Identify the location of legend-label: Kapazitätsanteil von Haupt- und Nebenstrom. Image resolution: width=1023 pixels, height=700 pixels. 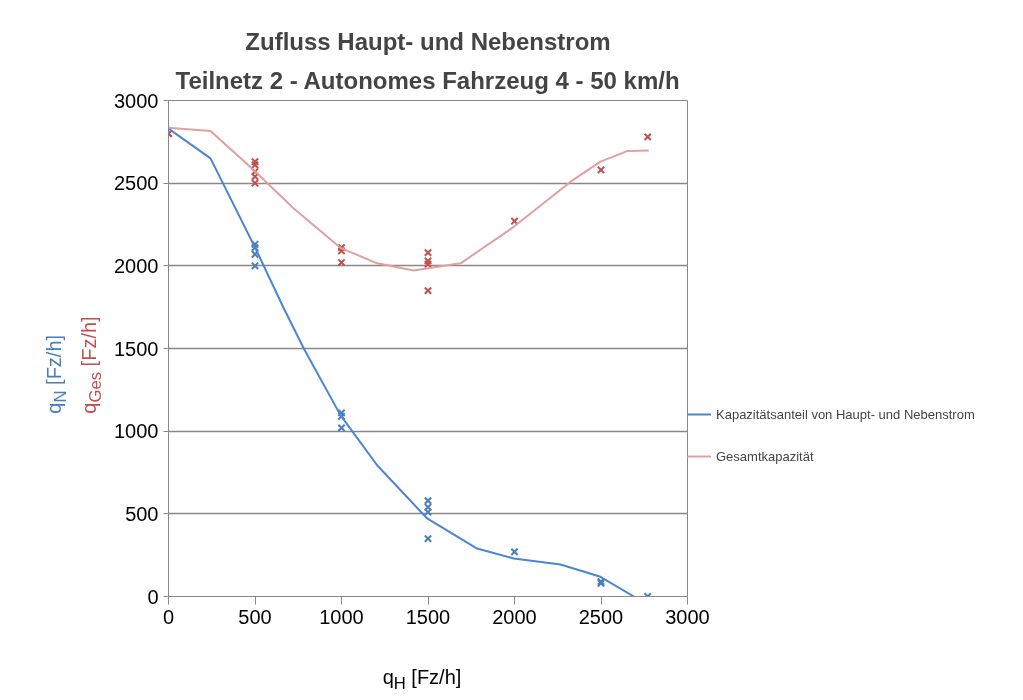
(845, 414).